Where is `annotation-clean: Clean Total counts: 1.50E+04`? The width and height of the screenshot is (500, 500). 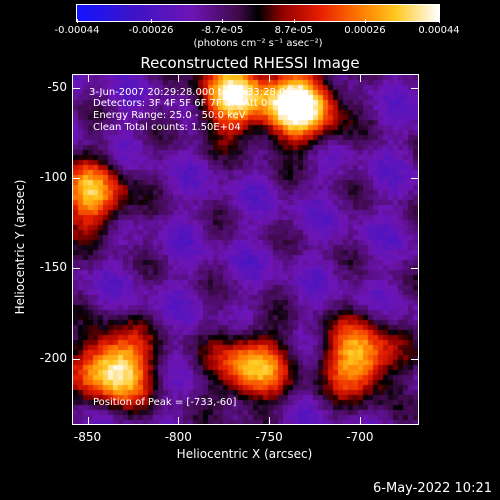
annotation-clean: Clean Total counts: 1.50E+04 is located at coordinates (167, 127).